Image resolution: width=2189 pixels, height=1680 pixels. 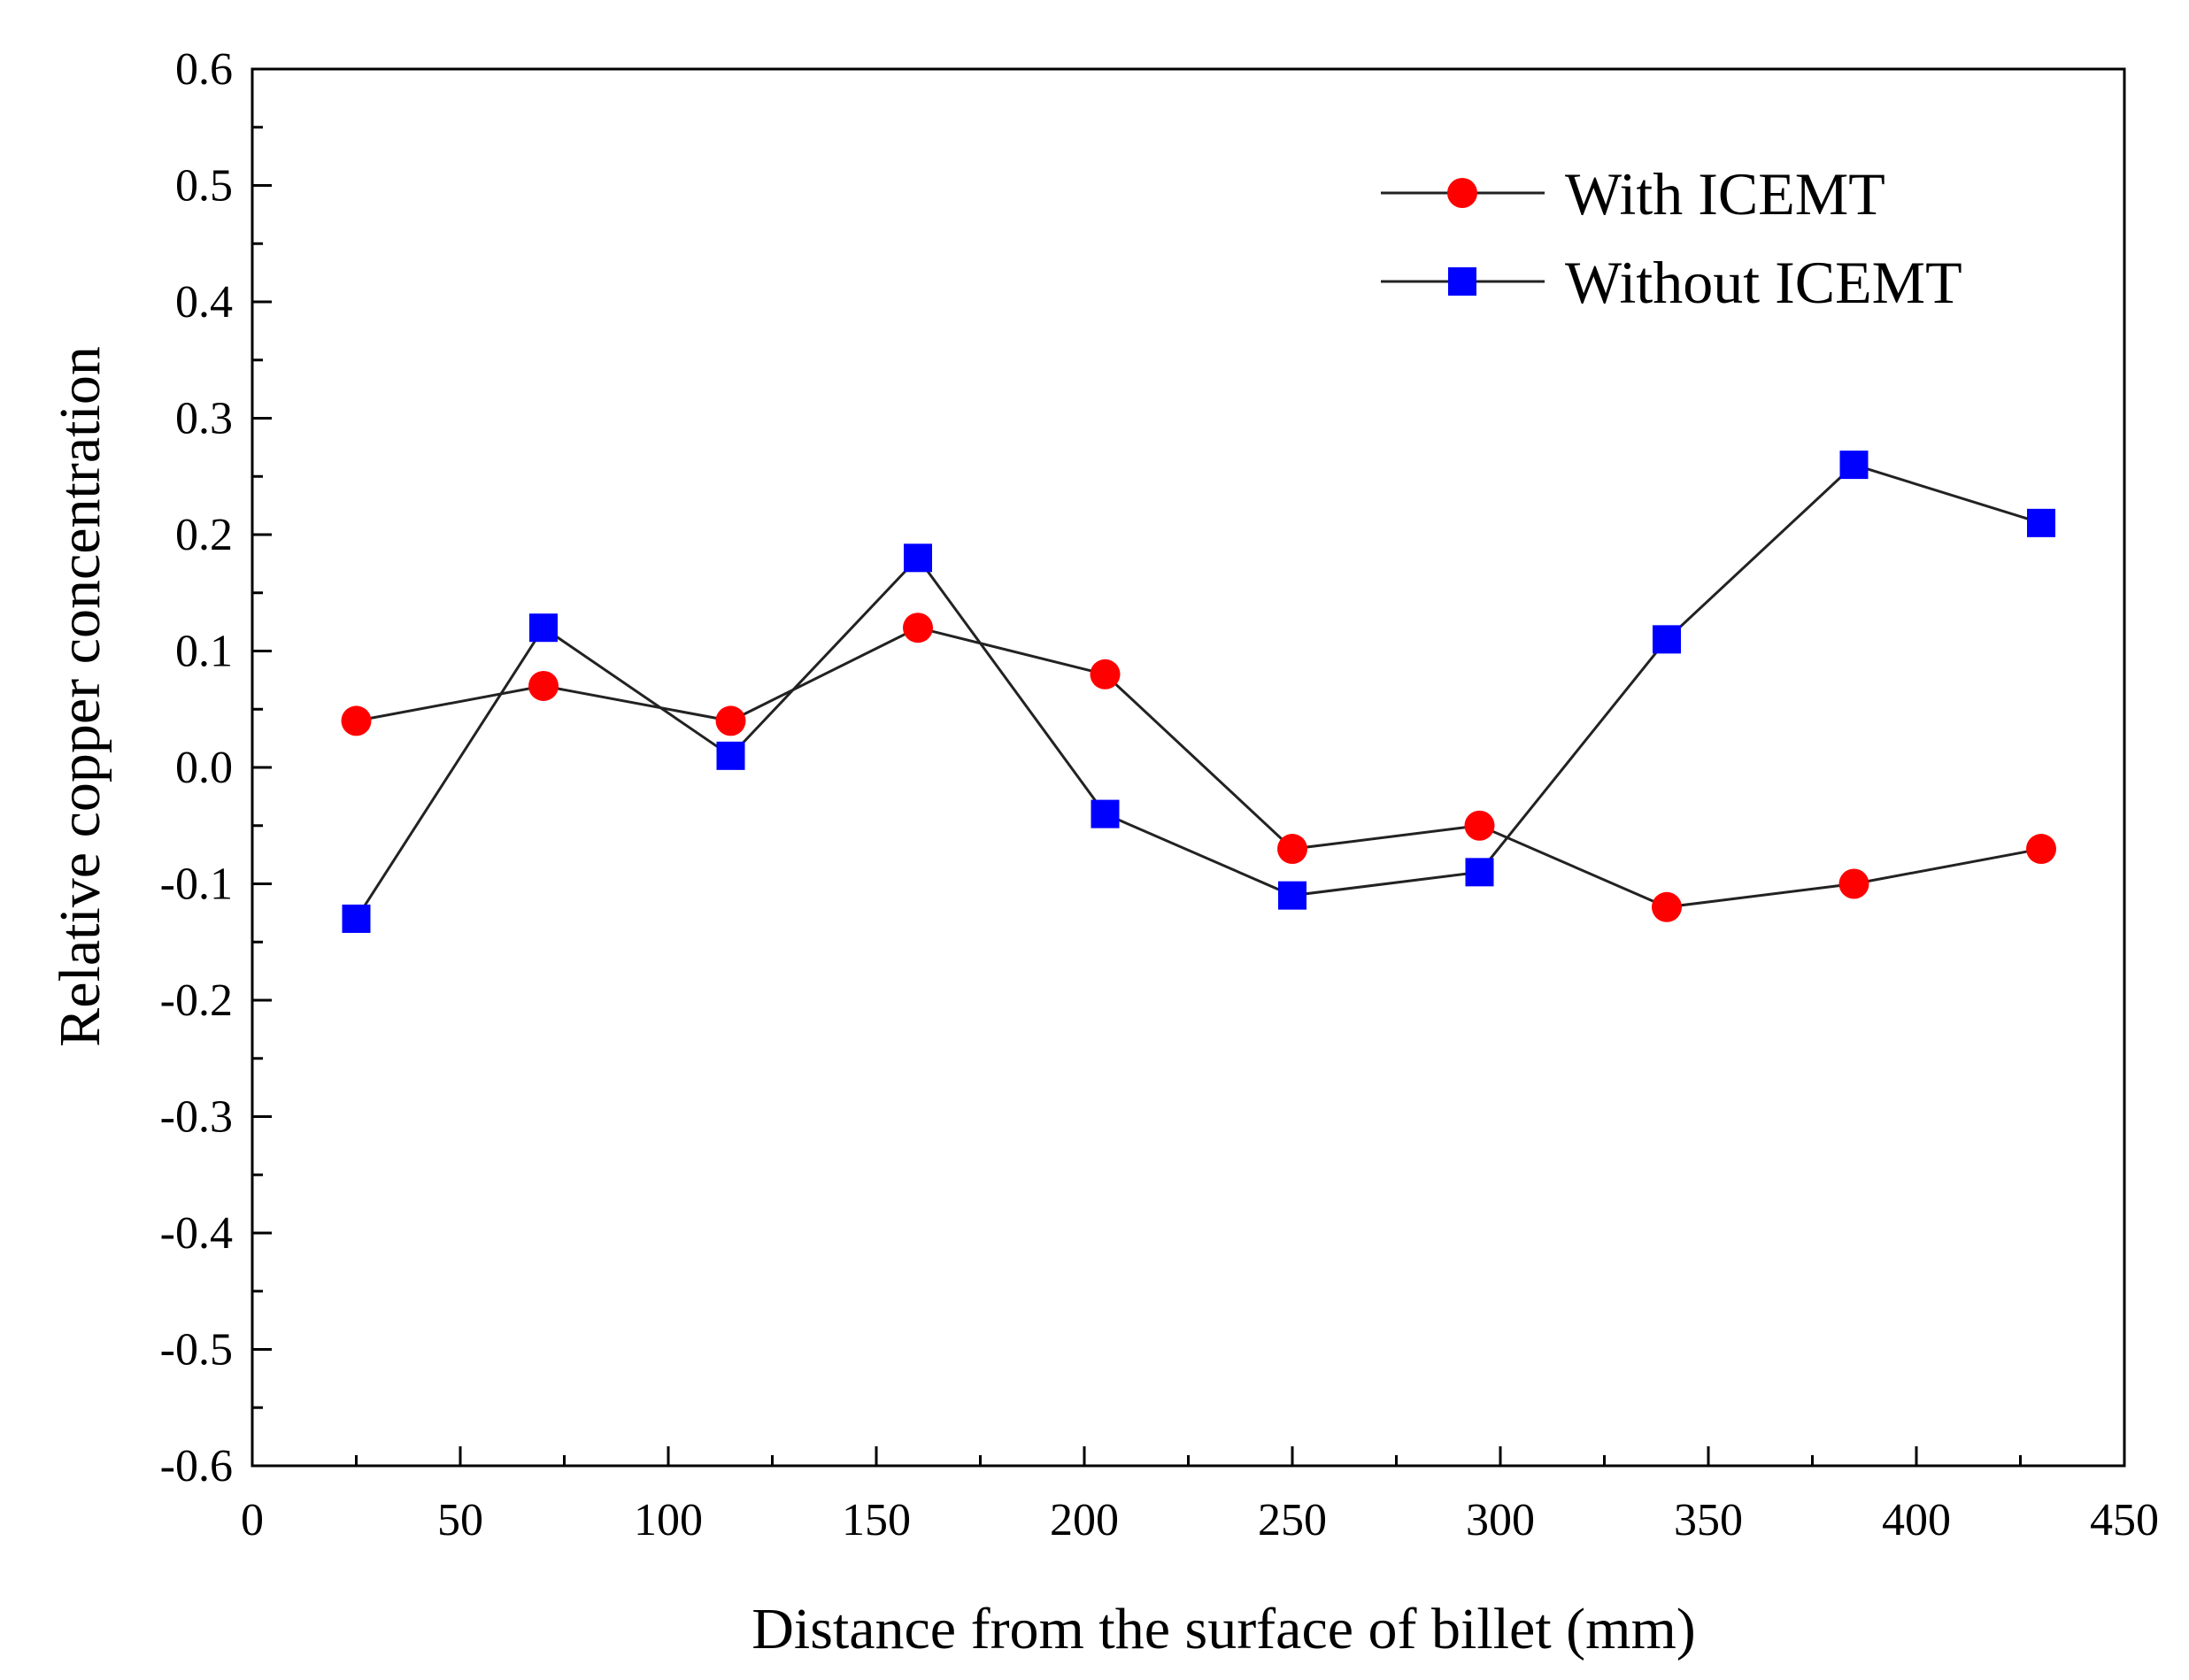 I want to click on x-axis-title: Distance from the surface of billet (mm), so click(x=1224, y=1629).